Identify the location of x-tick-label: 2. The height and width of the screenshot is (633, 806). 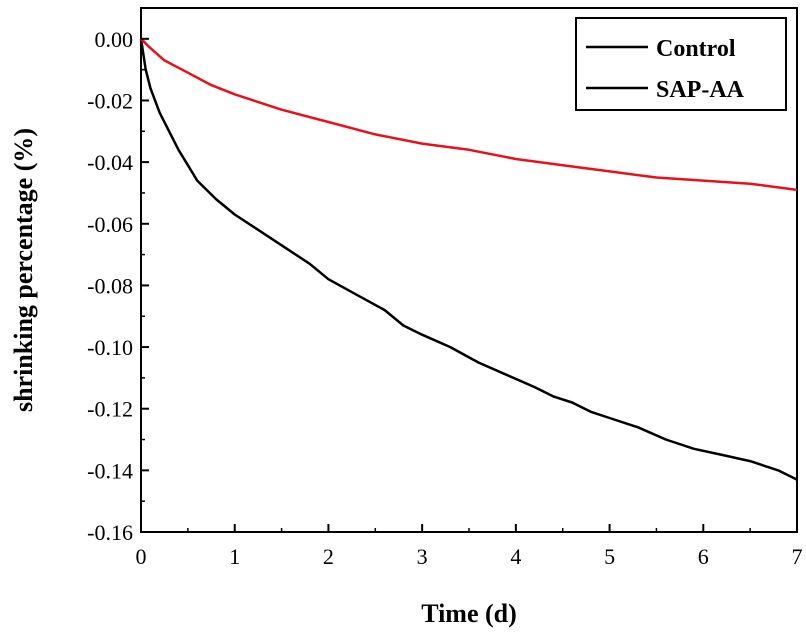
(328, 556).